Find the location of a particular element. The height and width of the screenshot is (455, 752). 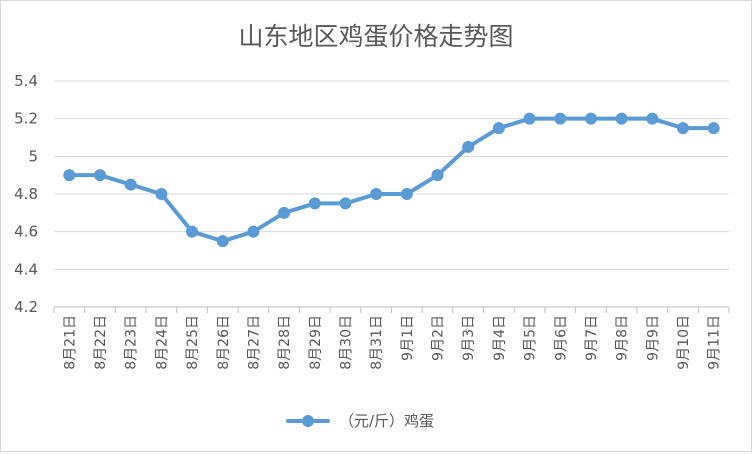

x-tick-label: 9月11日 is located at coordinates (715, 342).